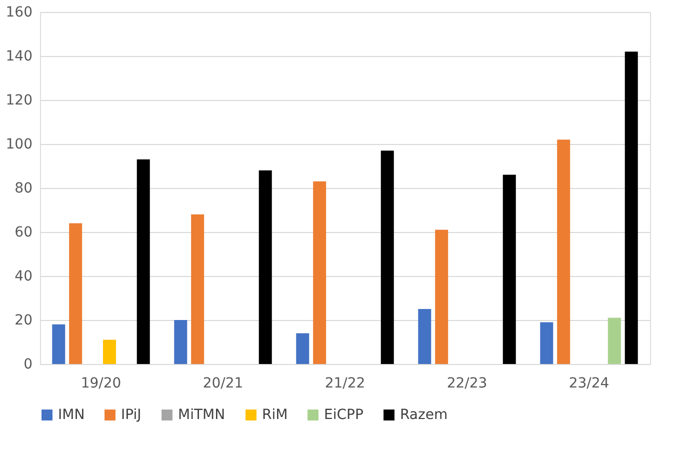  Describe the element at coordinates (345, 384) in the screenshot. I see `x-tick-label: 21/22` at that location.